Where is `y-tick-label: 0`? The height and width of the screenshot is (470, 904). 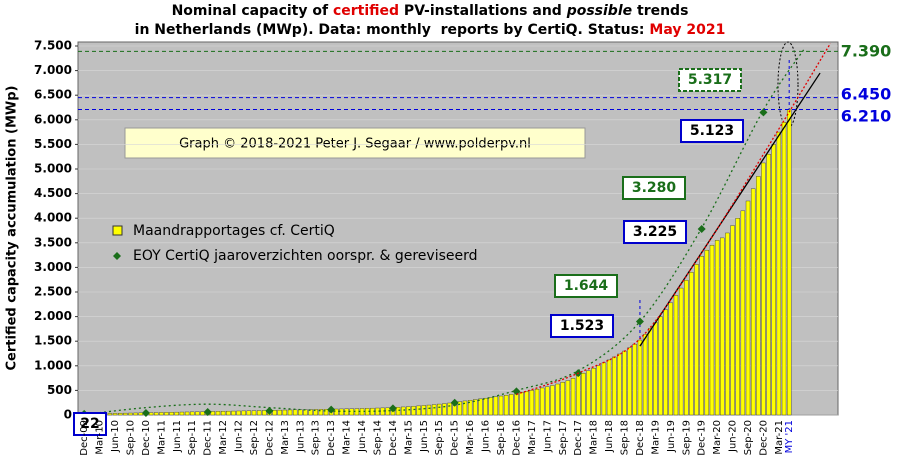 y-tick-label: 0 is located at coordinates (68, 415).